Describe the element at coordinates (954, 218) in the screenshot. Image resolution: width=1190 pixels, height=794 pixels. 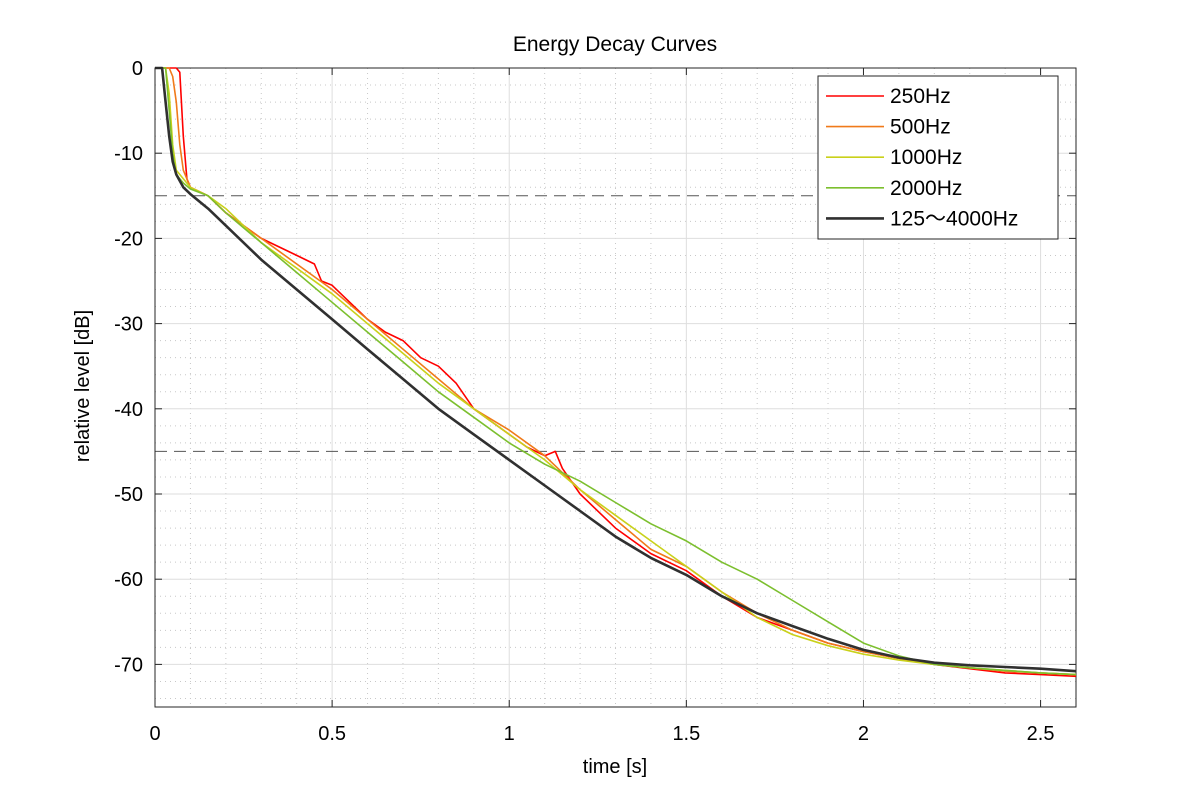
I see `legend-label: 125〜4000Hz` at that location.